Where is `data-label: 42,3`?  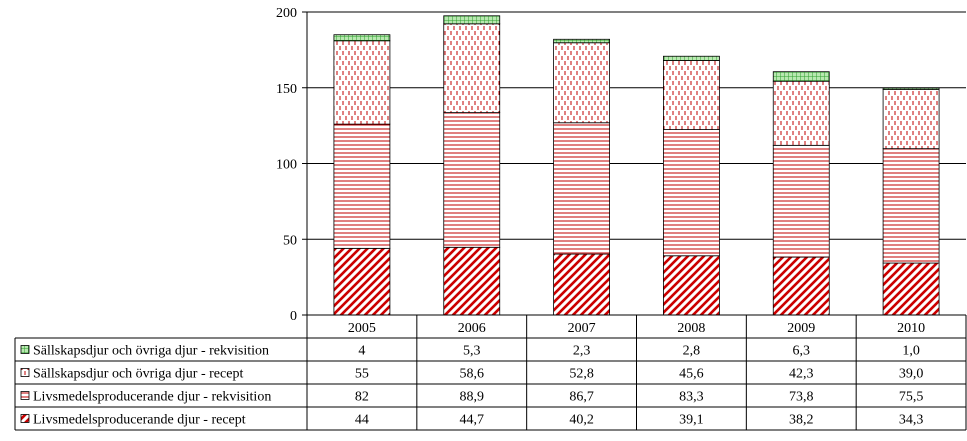
data-label: 42,3 is located at coordinates (801, 374).